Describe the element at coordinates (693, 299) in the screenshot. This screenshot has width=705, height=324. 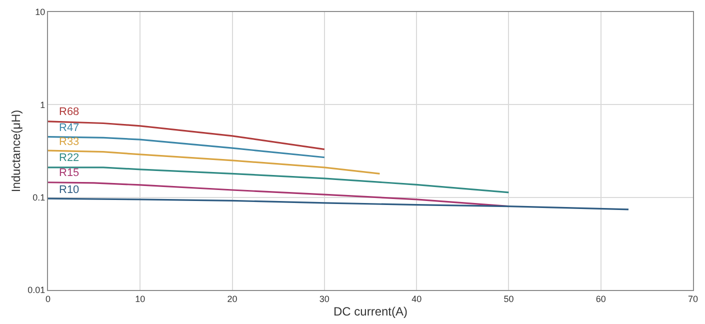
I see `x-tick-label: 70` at that location.